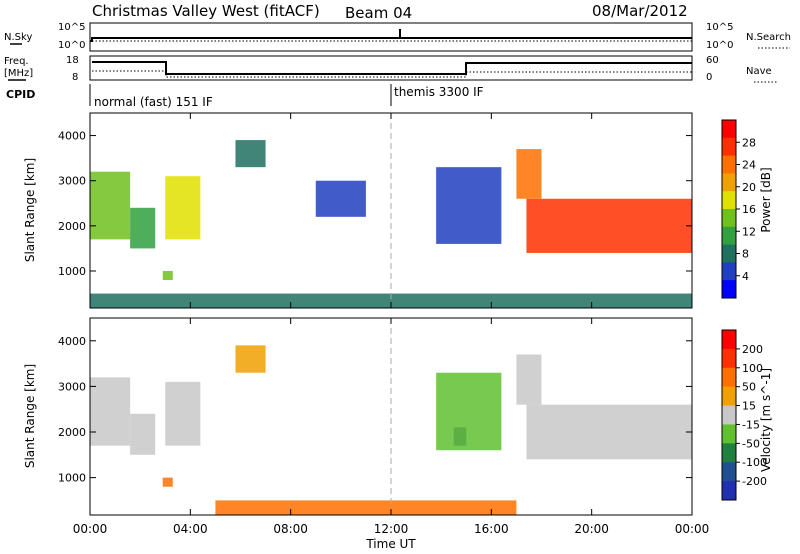  What do you see at coordinates (766, 420) in the screenshot?
I see `velocity-colorbar-label: Velocity [m s^-1]` at bounding box center [766, 420].